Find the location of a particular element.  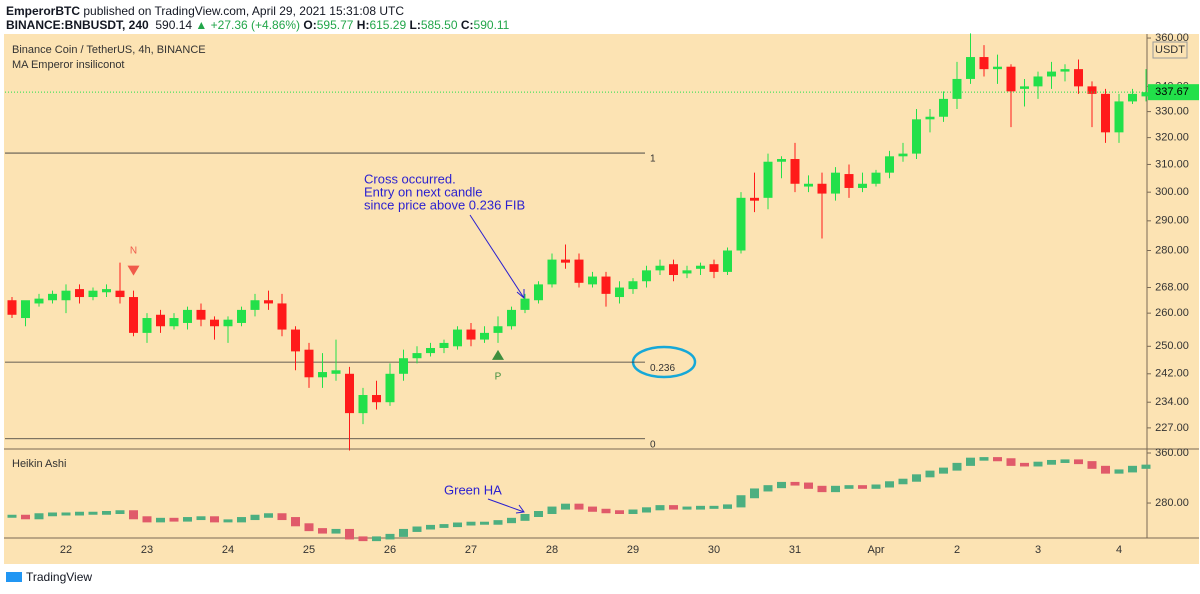

l-key: L: is located at coordinates (415, 25).